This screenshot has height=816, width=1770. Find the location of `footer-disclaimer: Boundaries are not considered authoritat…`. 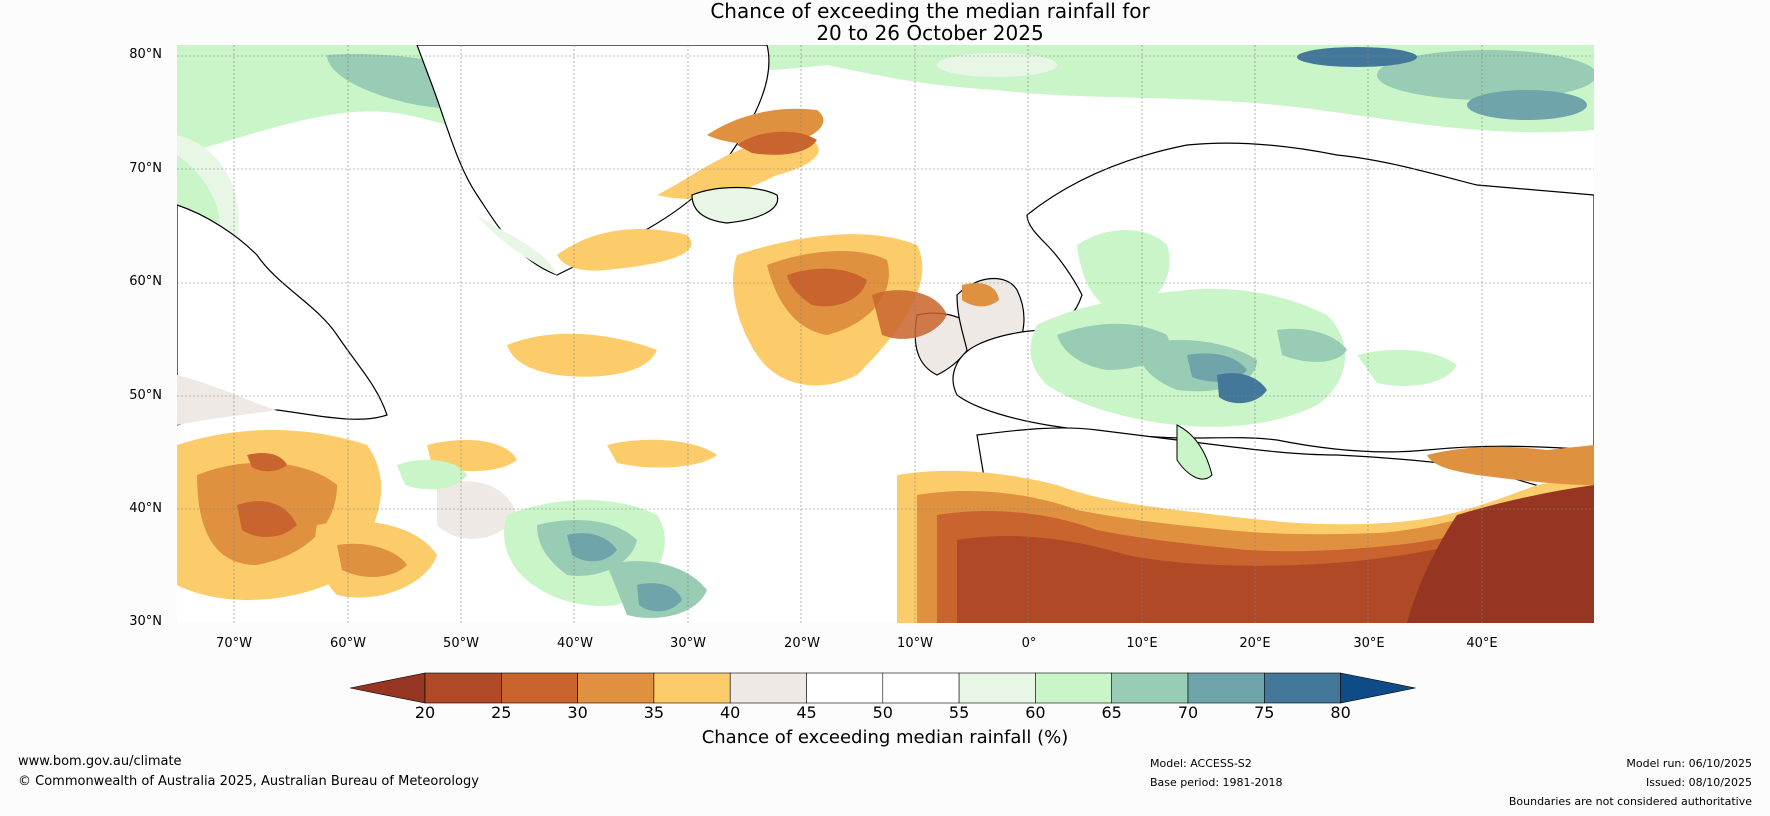

footer-disclaimer: Boundaries are not considered authoritat… is located at coordinates (1630, 801).